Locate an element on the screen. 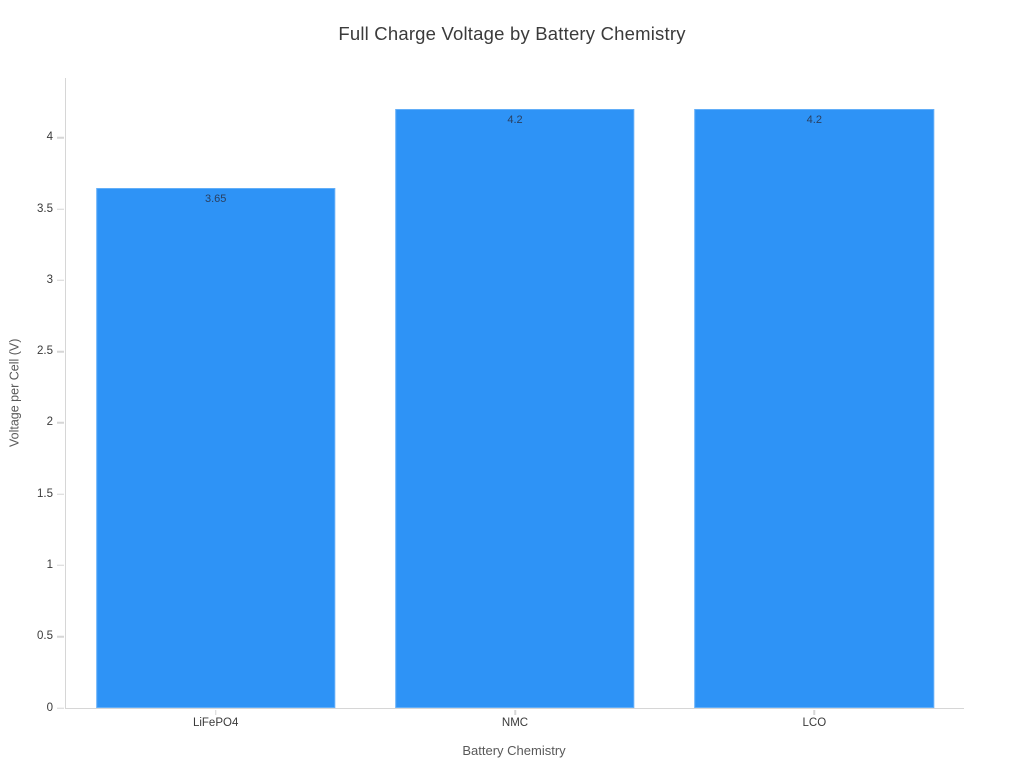 The height and width of the screenshot is (768, 1024). y-tick-label: 2 is located at coordinates (49, 422).